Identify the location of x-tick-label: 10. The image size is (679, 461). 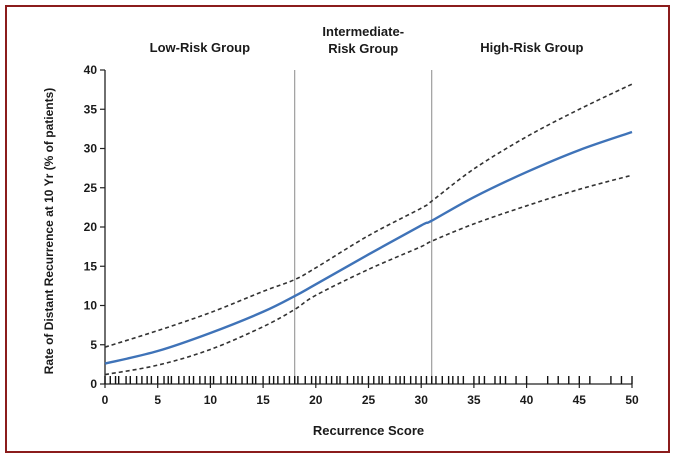
(211, 400).